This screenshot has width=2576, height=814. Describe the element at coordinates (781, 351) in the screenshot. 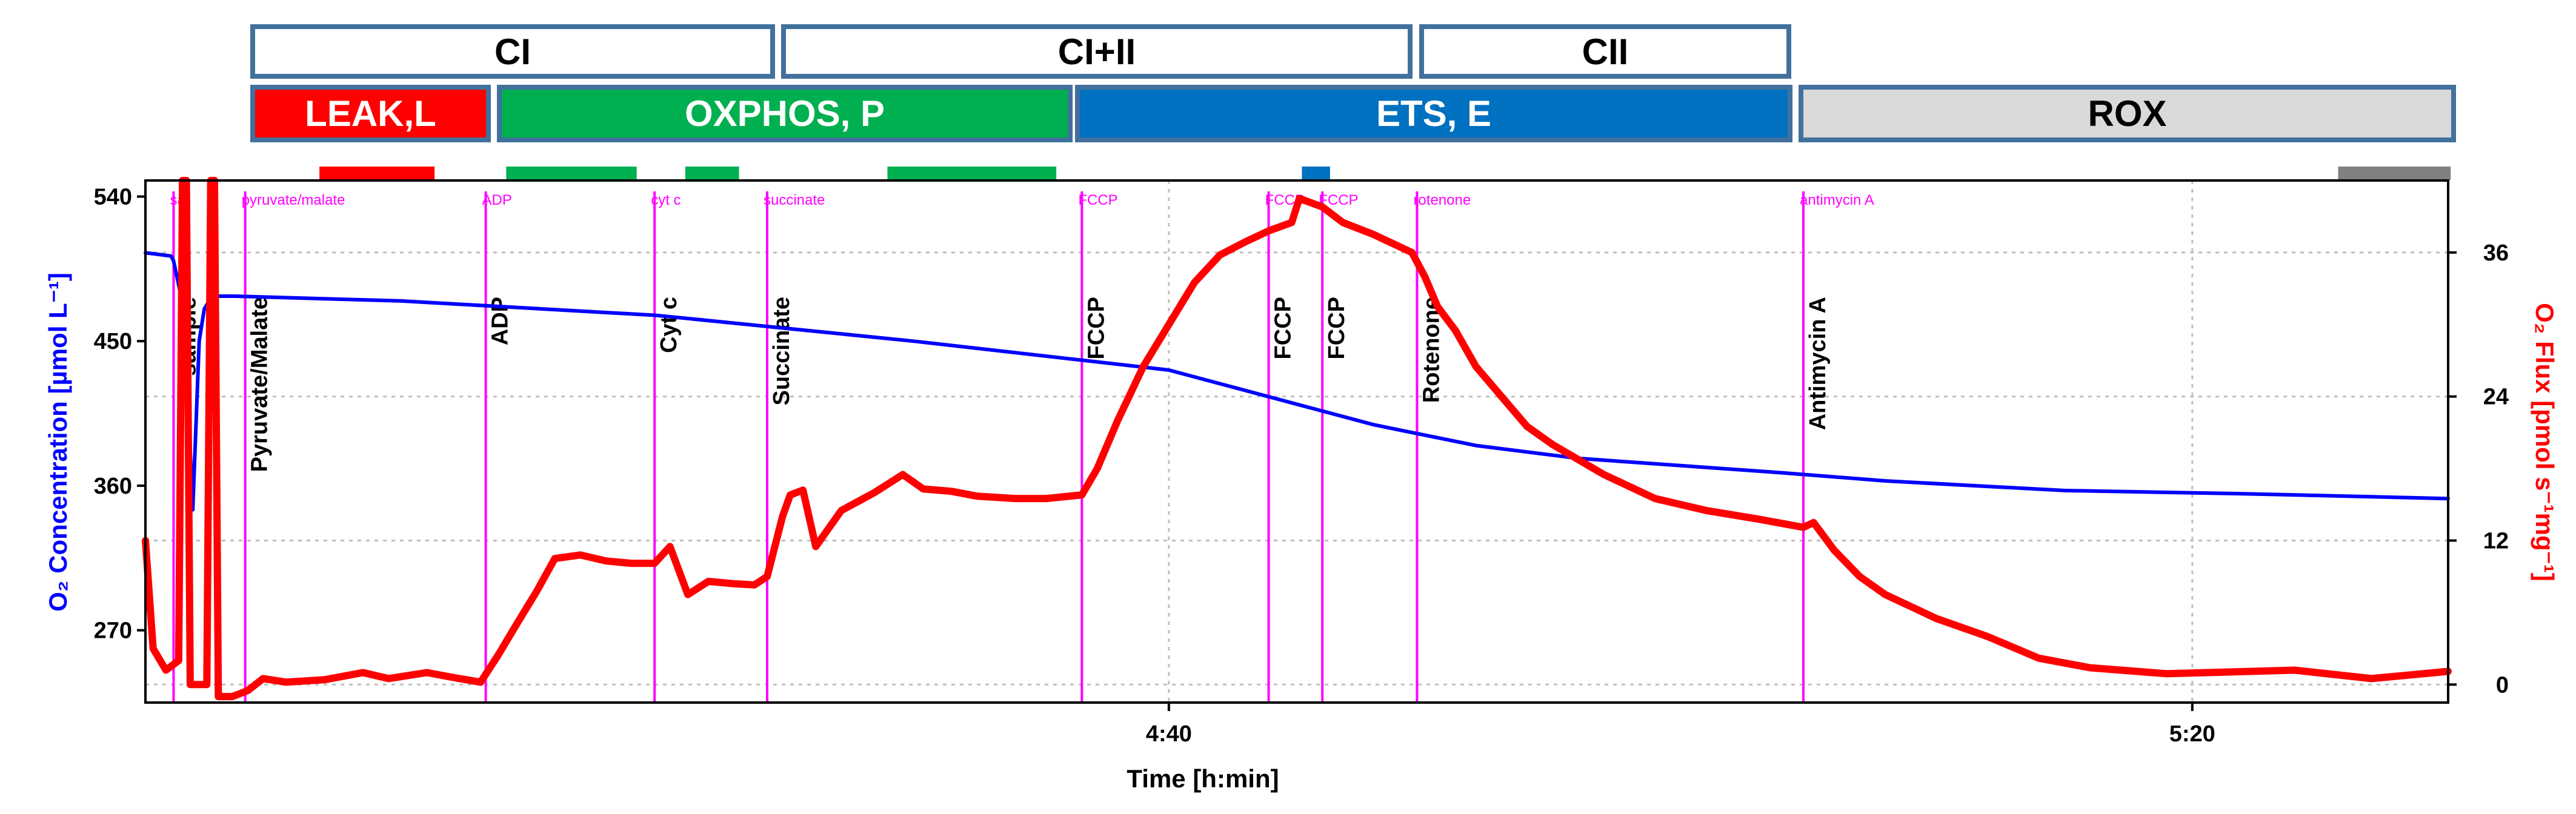

I see `event-label: Succinate` at that location.